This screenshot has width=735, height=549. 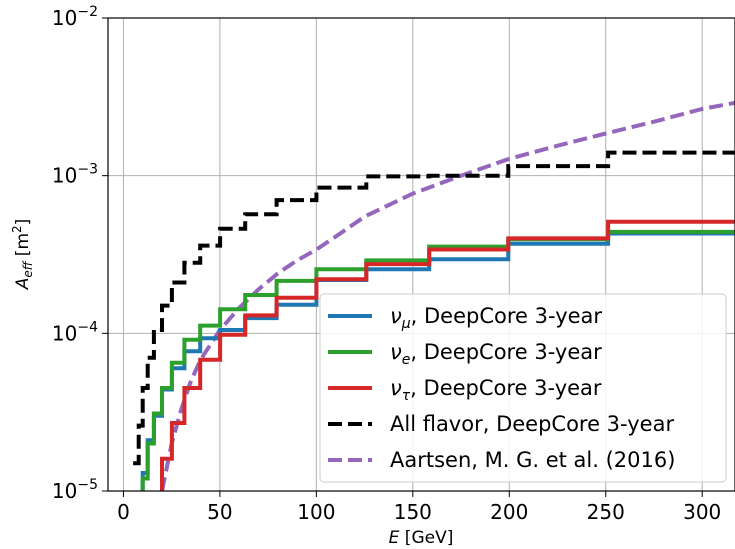 What do you see at coordinates (406, 324) in the screenshot?
I see `legend-subscript: μ` at bounding box center [406, 324].